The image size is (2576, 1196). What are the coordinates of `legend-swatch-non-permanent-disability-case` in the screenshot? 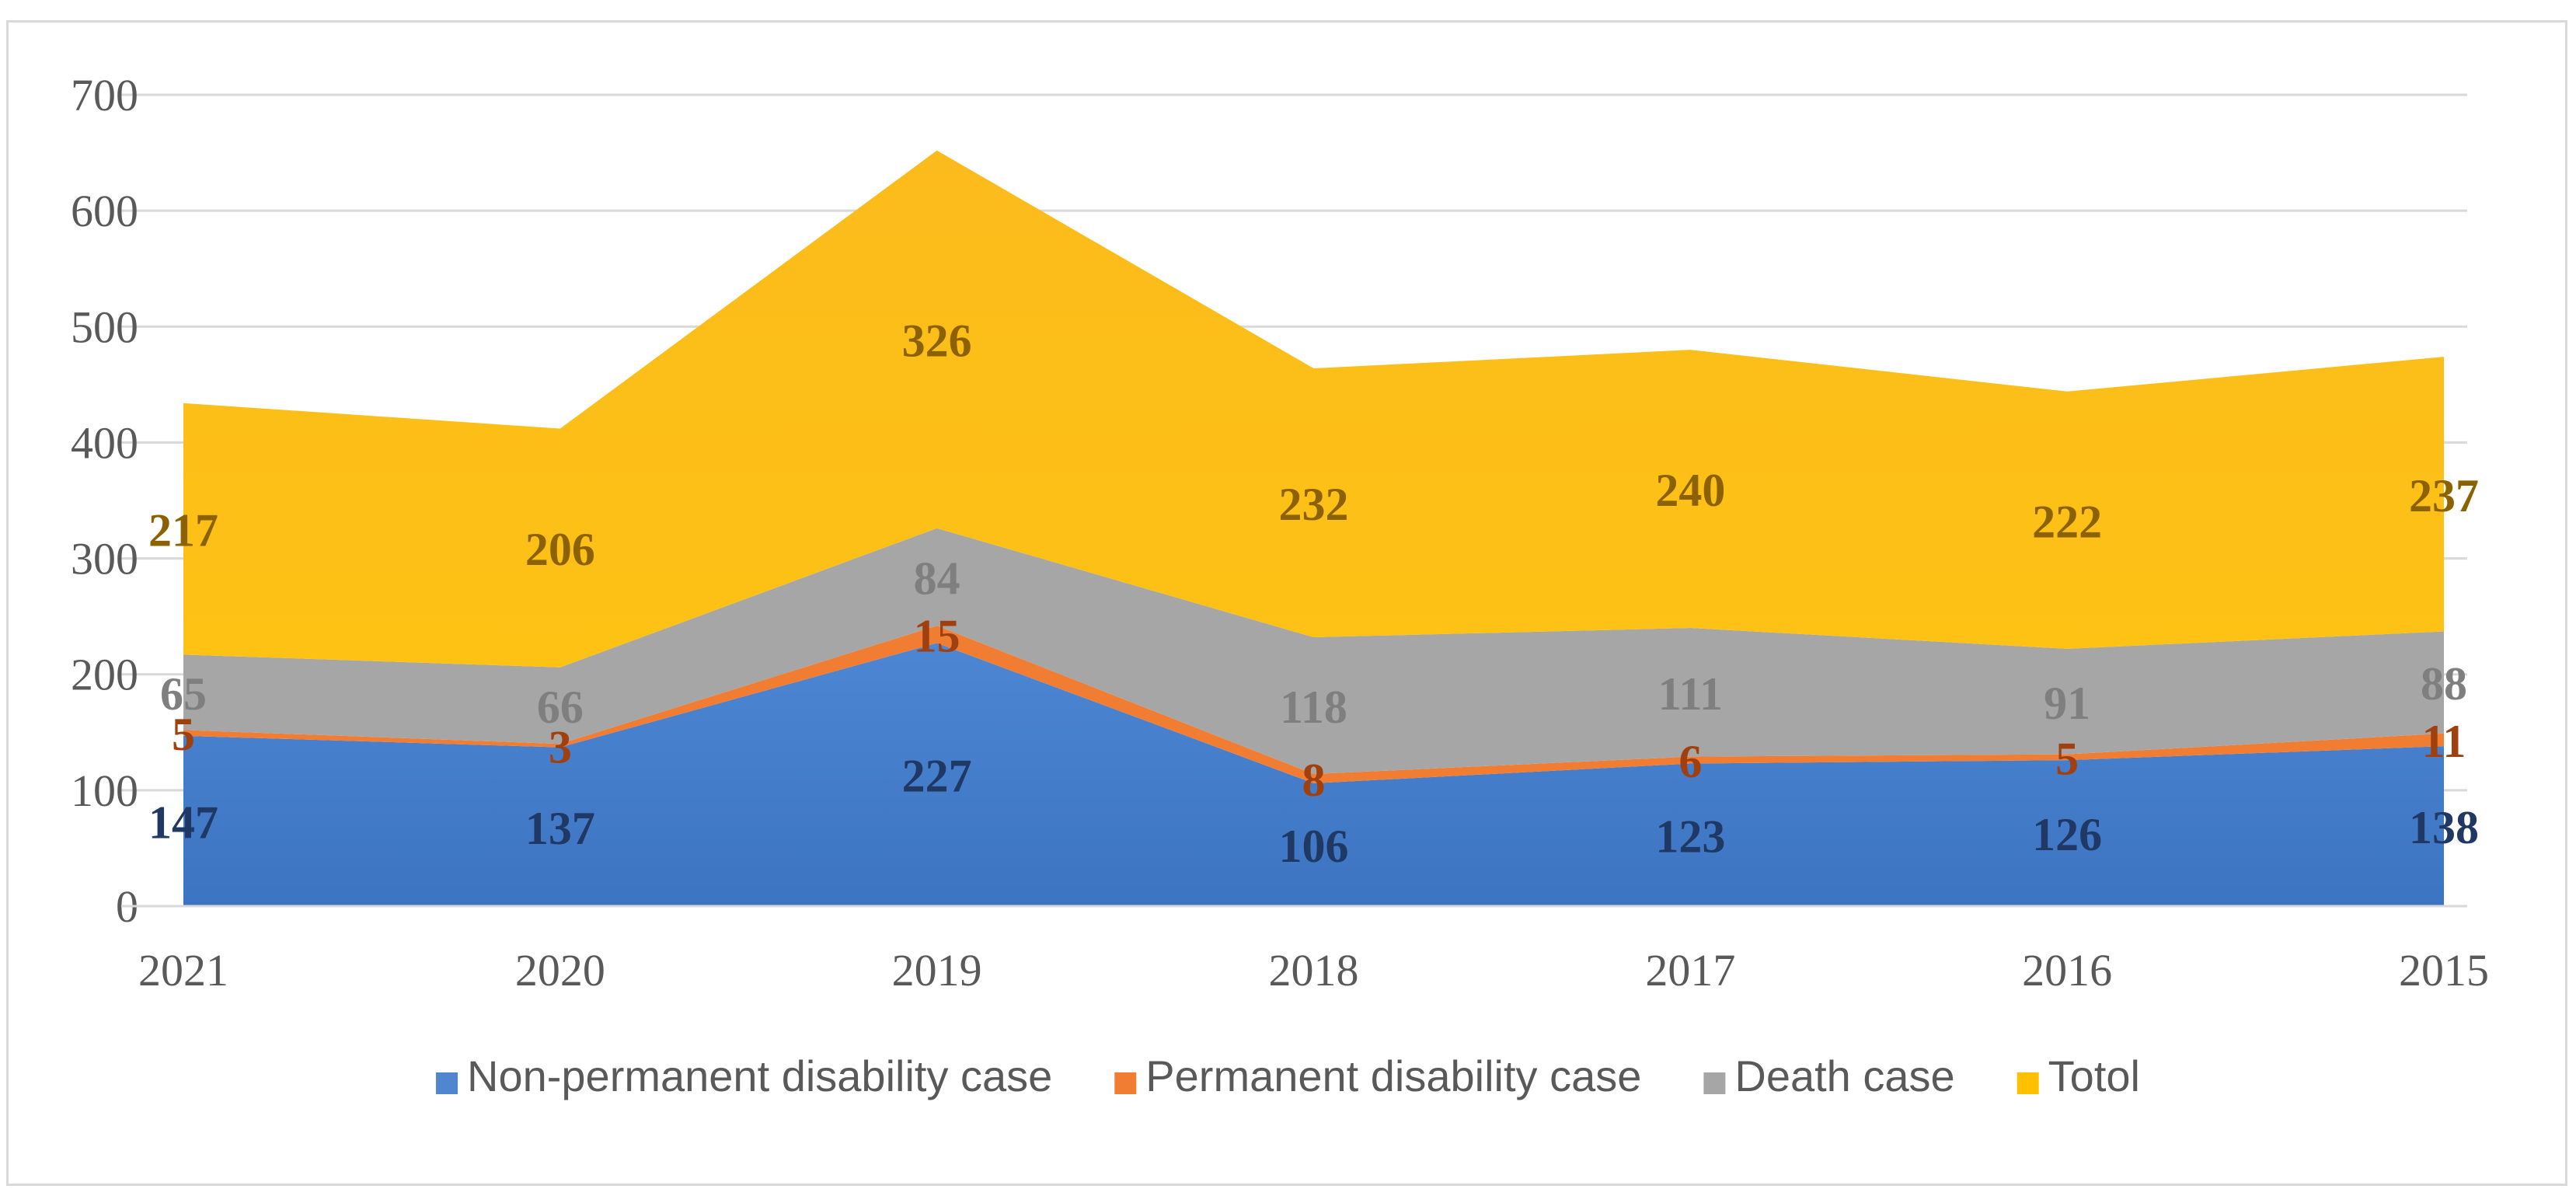 It's located at (447, 1083).